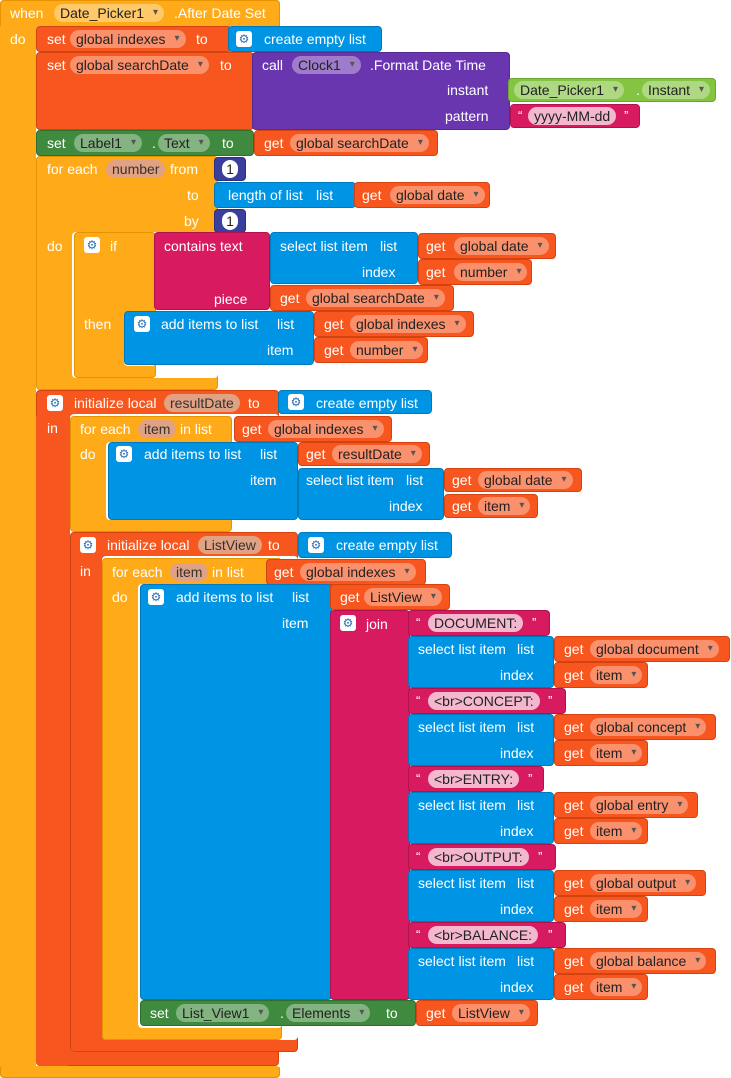 This screenshot has height=1078, width=731. What do you see at coordinates (483, 935) in the screenshot?
I see `balance-string: <br>BALANCE:` at bounding box center [483, 935].